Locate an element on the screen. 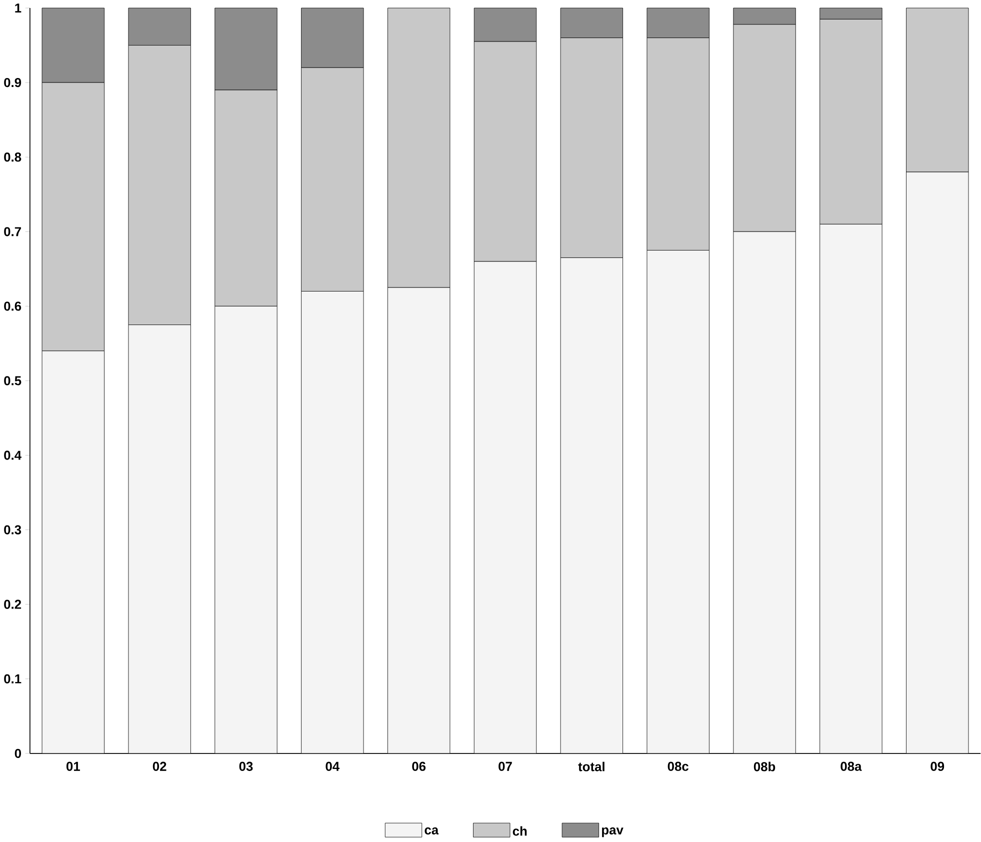 The width and height of the screenshot is (981, 842). y-tick-label: 1 is located at coordinates (18, 8).